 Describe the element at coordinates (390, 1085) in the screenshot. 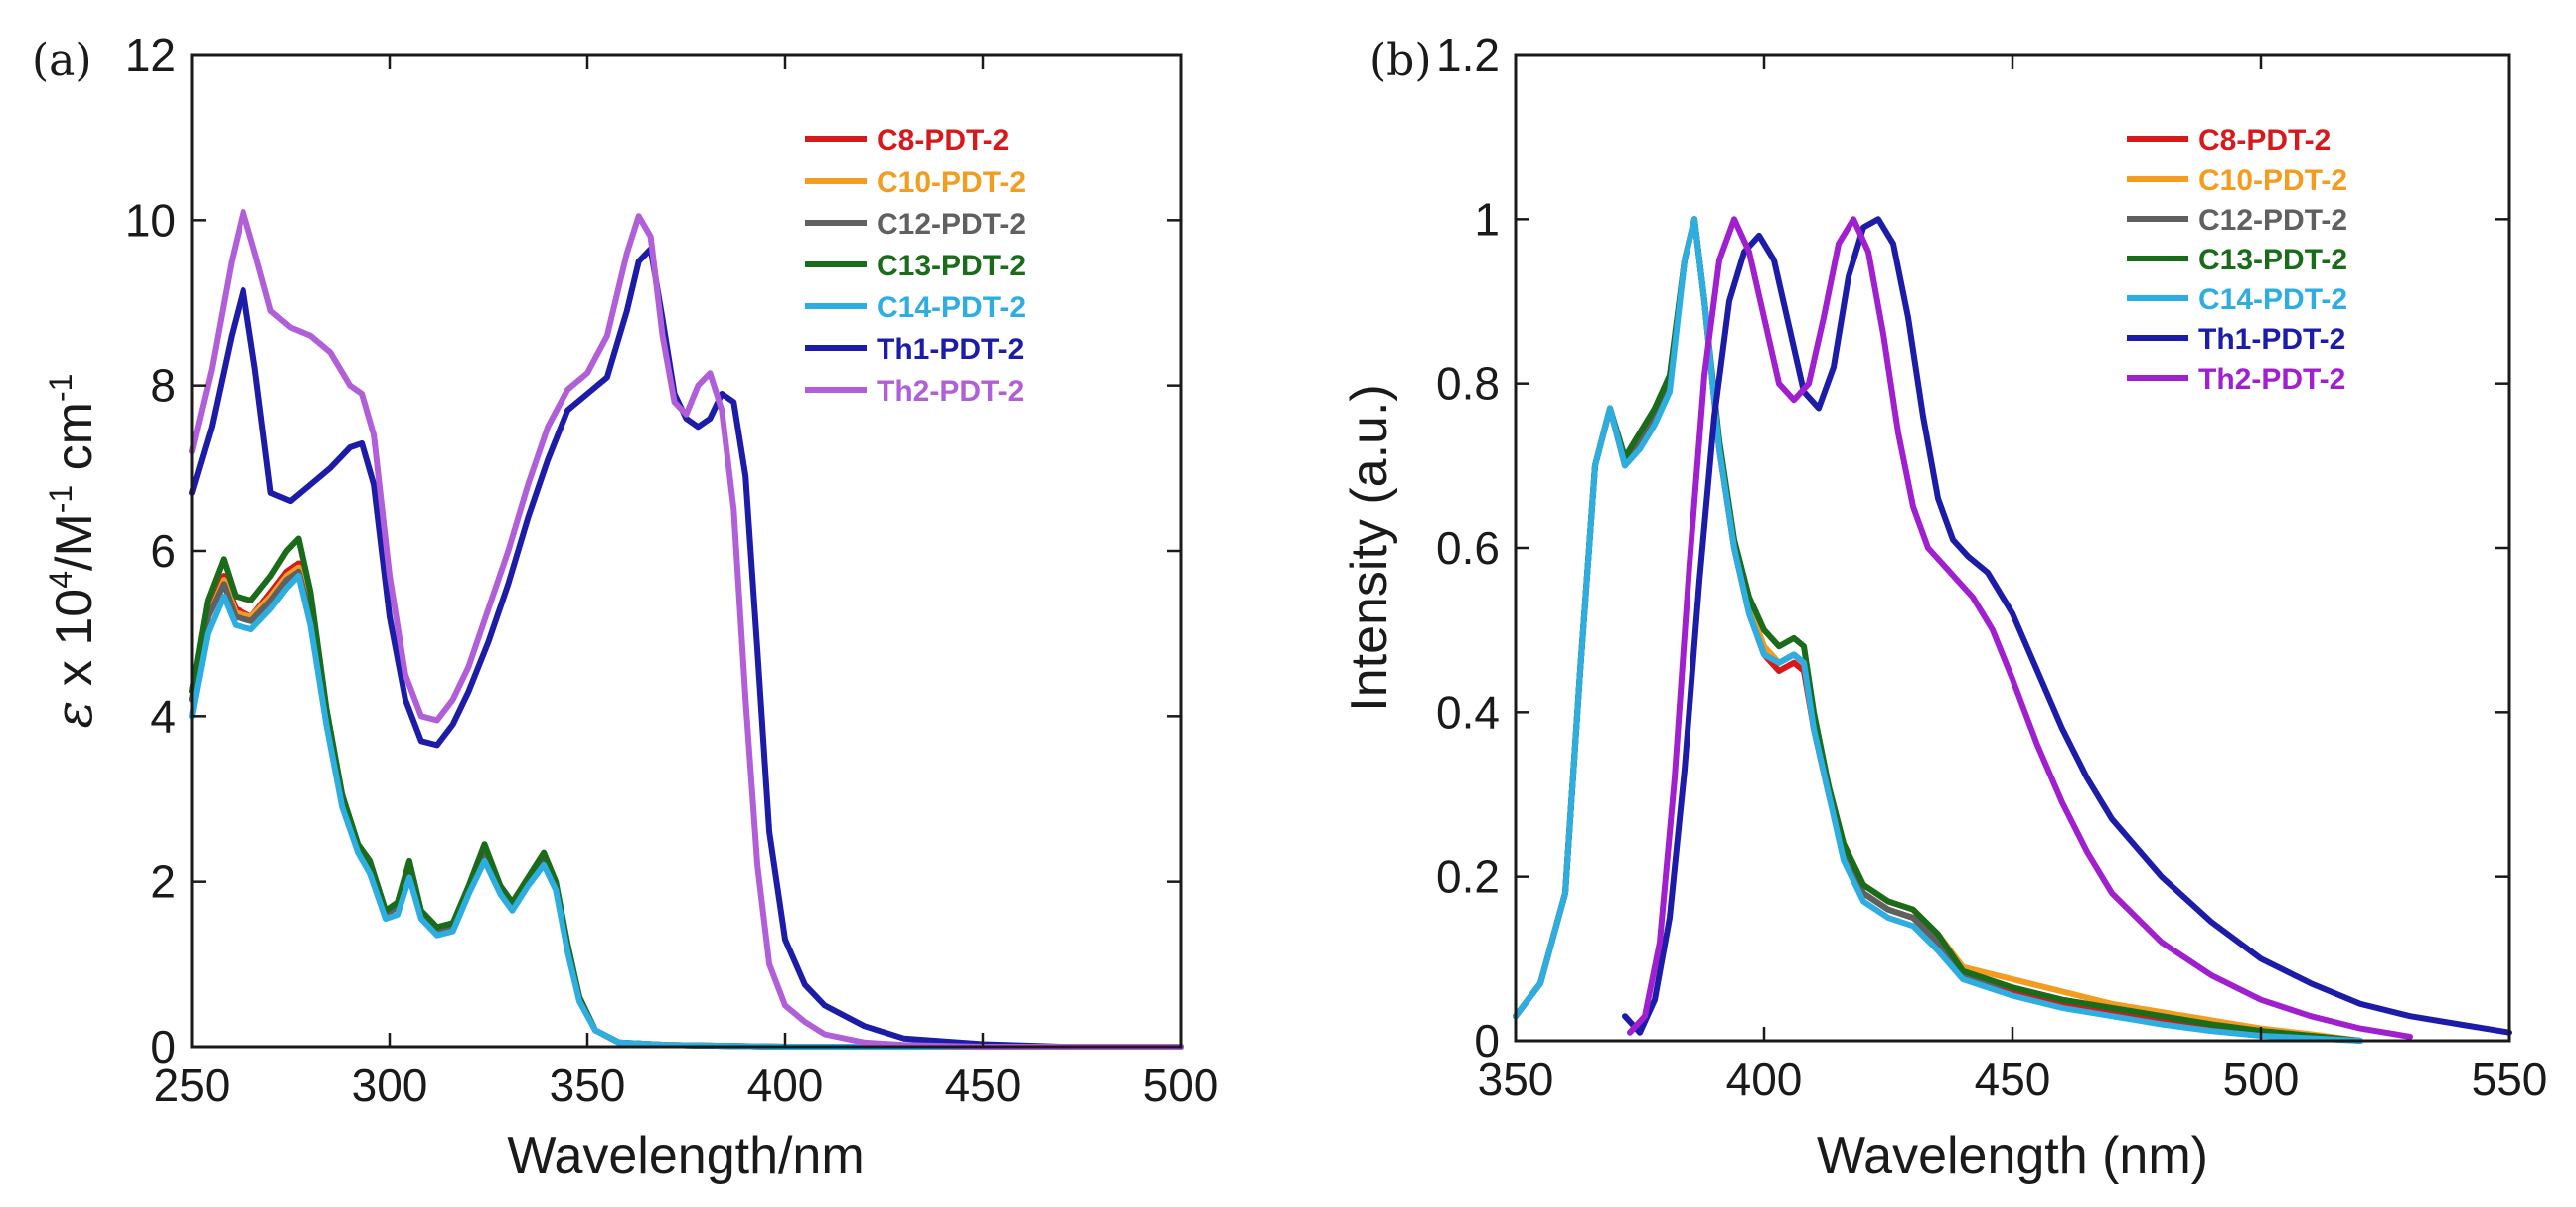

I see `x-tick-label: 300` at that location.